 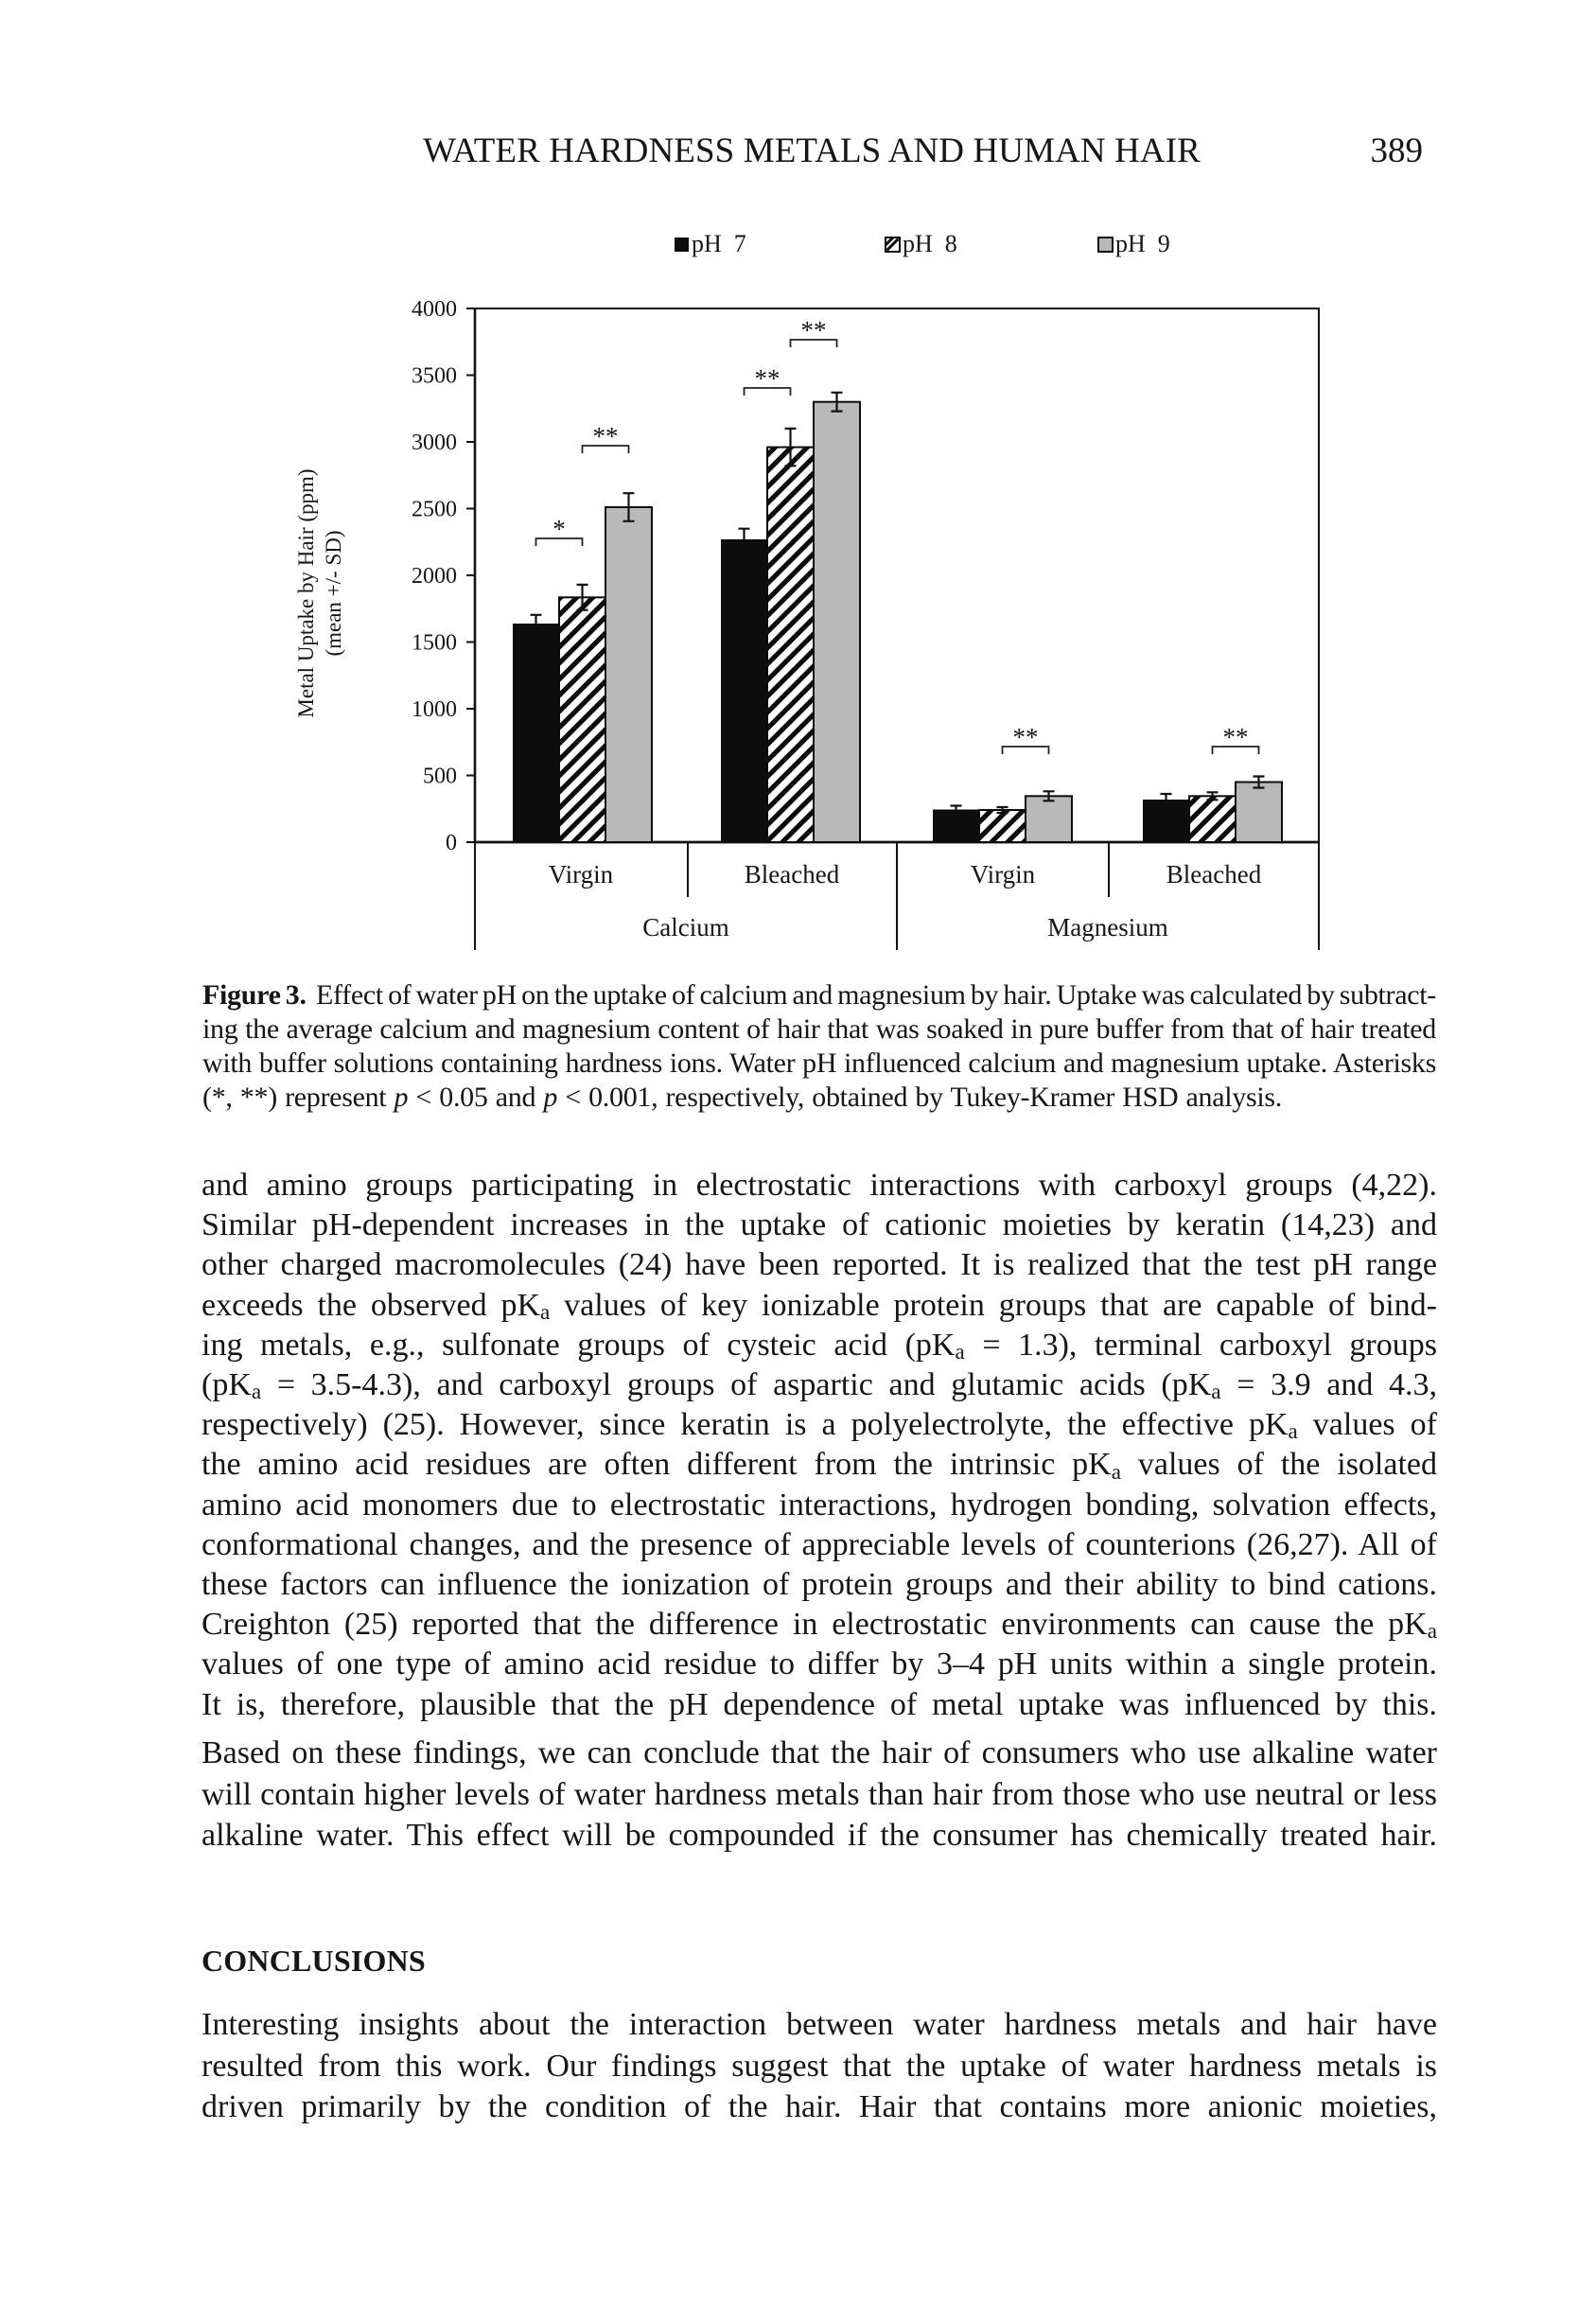 What do you see at coordinates (719, 243) in the screenshot?
I see `svg-text: pH 7` at bounding box center [719, 243].